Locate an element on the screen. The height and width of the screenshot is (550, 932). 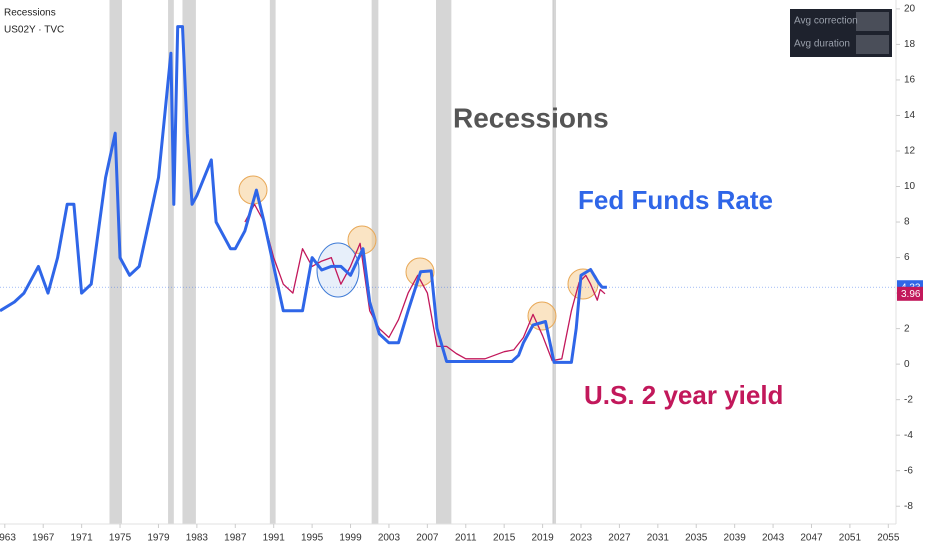
last-value-tag is located at coordinates (910, 293).